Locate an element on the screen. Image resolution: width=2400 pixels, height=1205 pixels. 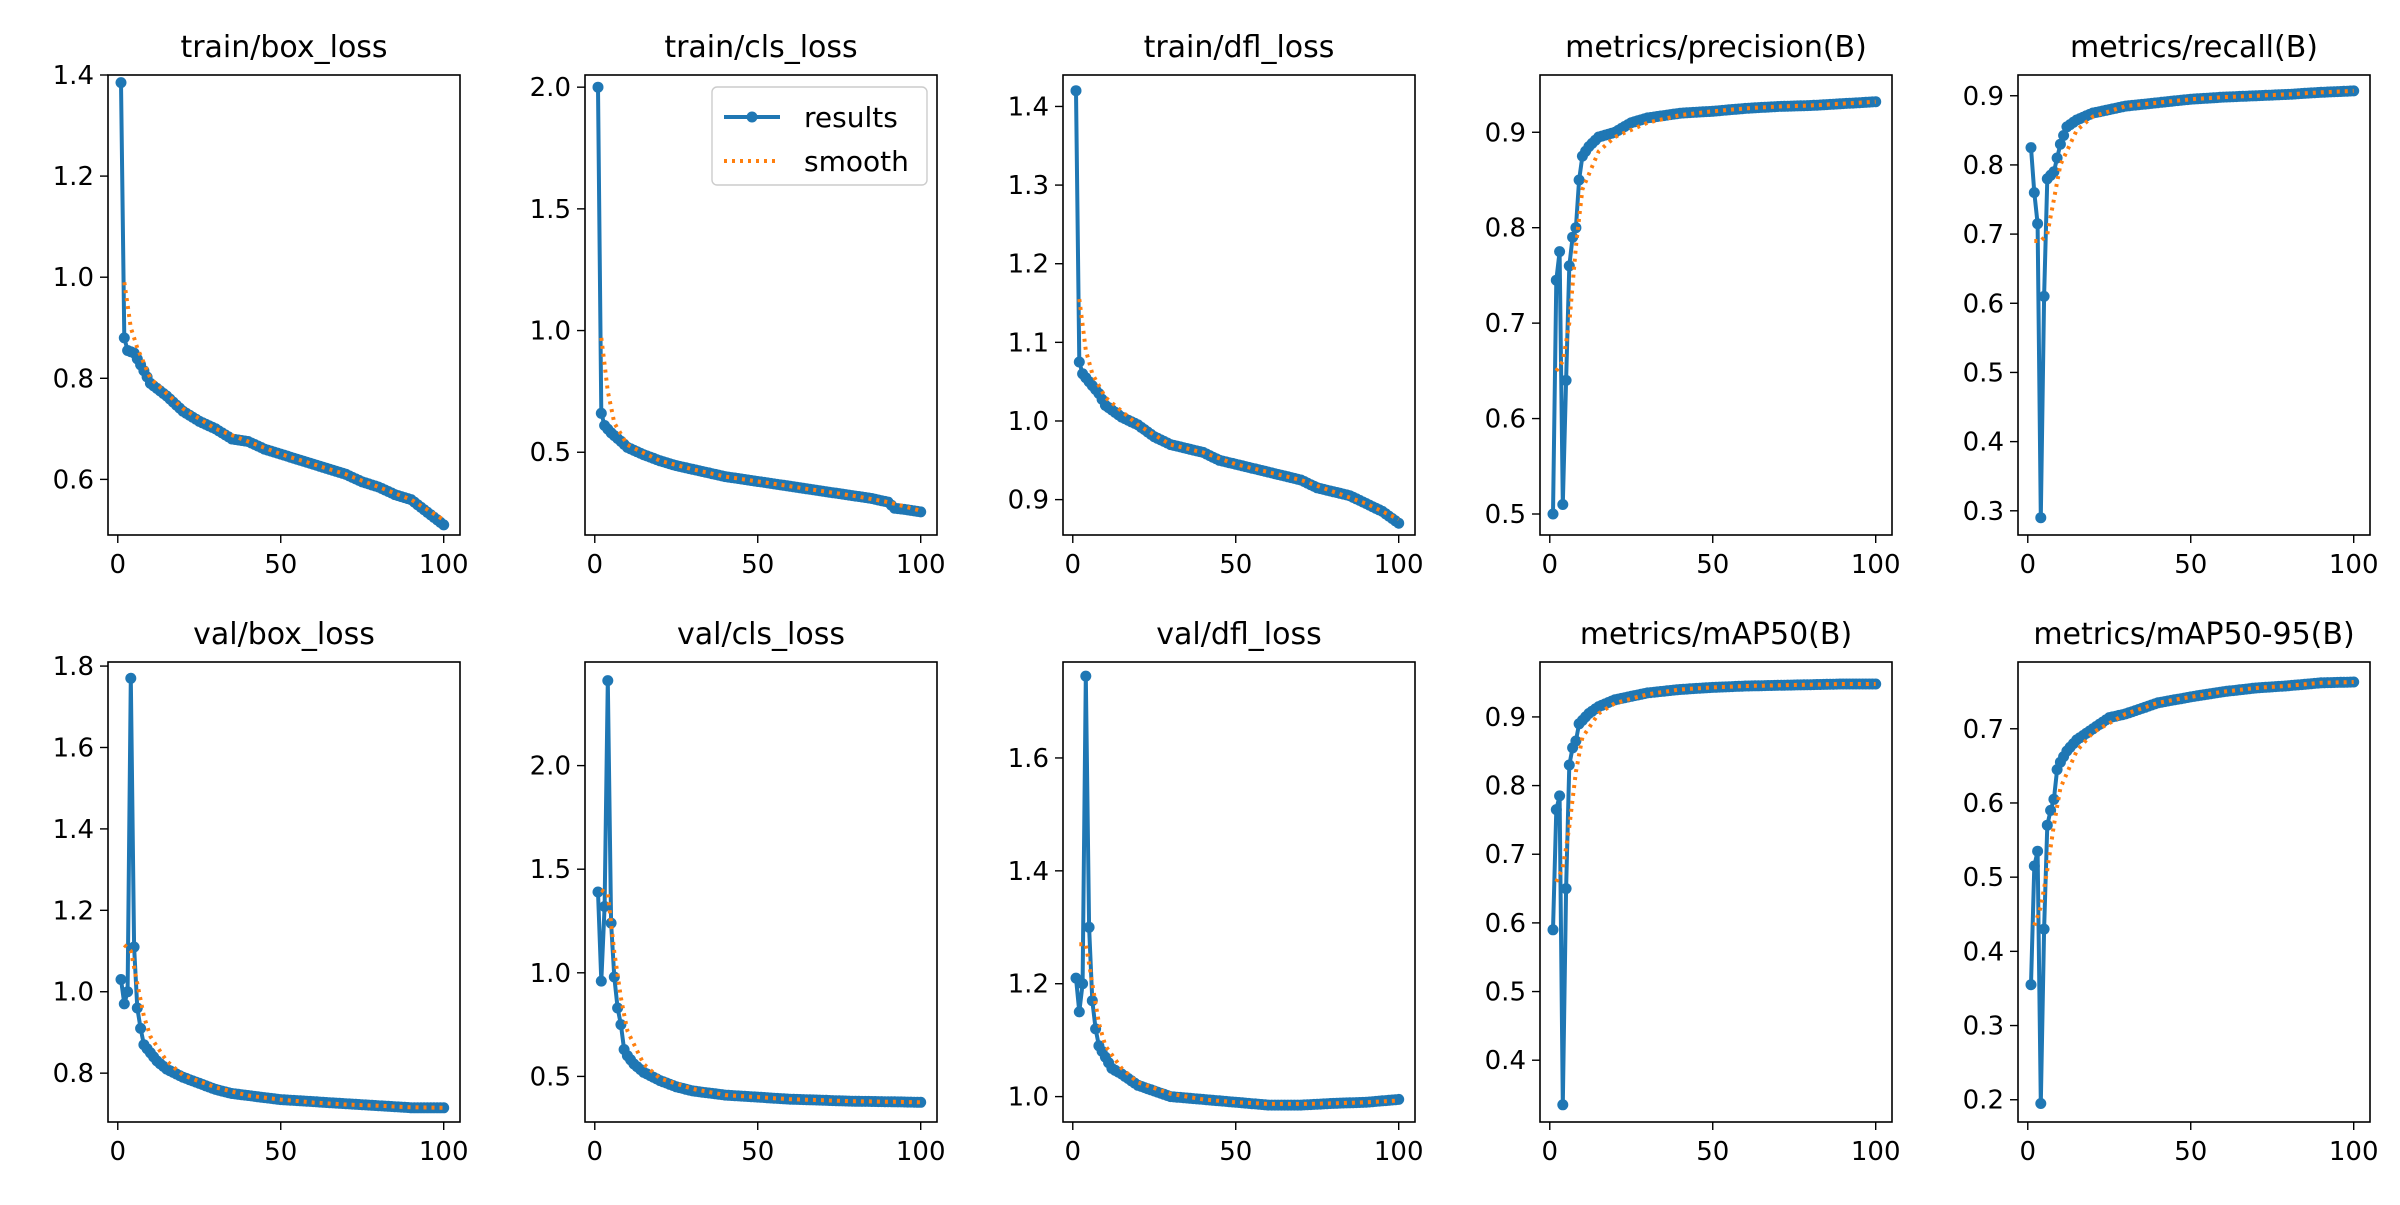
y-tick-label: 1.8 is located at coordinates (73, 667).